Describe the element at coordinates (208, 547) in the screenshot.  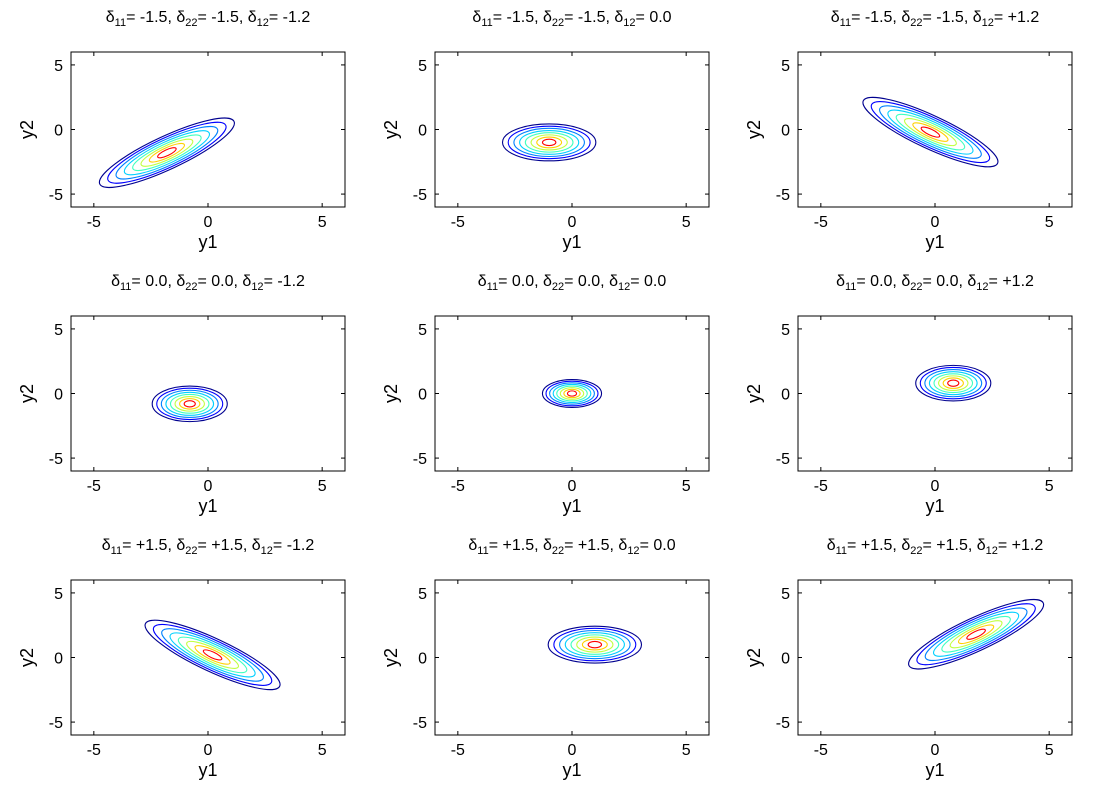
I see `subplot-title: δ11= +1.5, δ22= +1.5, δ12= -1.2` at that location.